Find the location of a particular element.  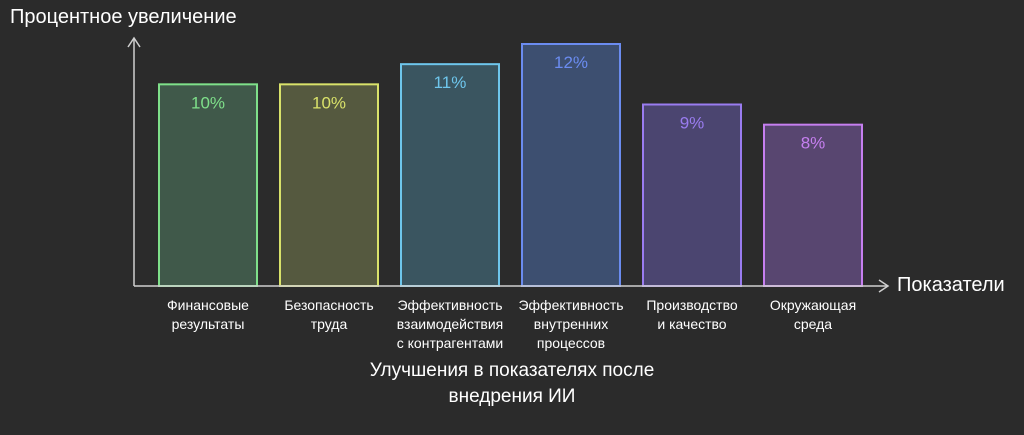

category-label-line: результаты is located at coordinates (208, 324).